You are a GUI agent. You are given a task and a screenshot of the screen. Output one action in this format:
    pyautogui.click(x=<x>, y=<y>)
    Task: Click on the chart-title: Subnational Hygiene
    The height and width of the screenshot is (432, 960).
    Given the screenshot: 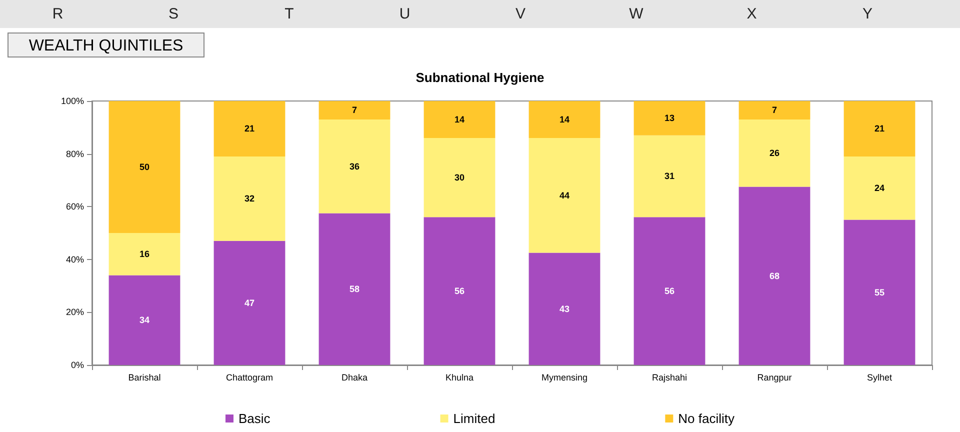 What is the action you would take?
    pyautogui.click(x=480, y=77)
    